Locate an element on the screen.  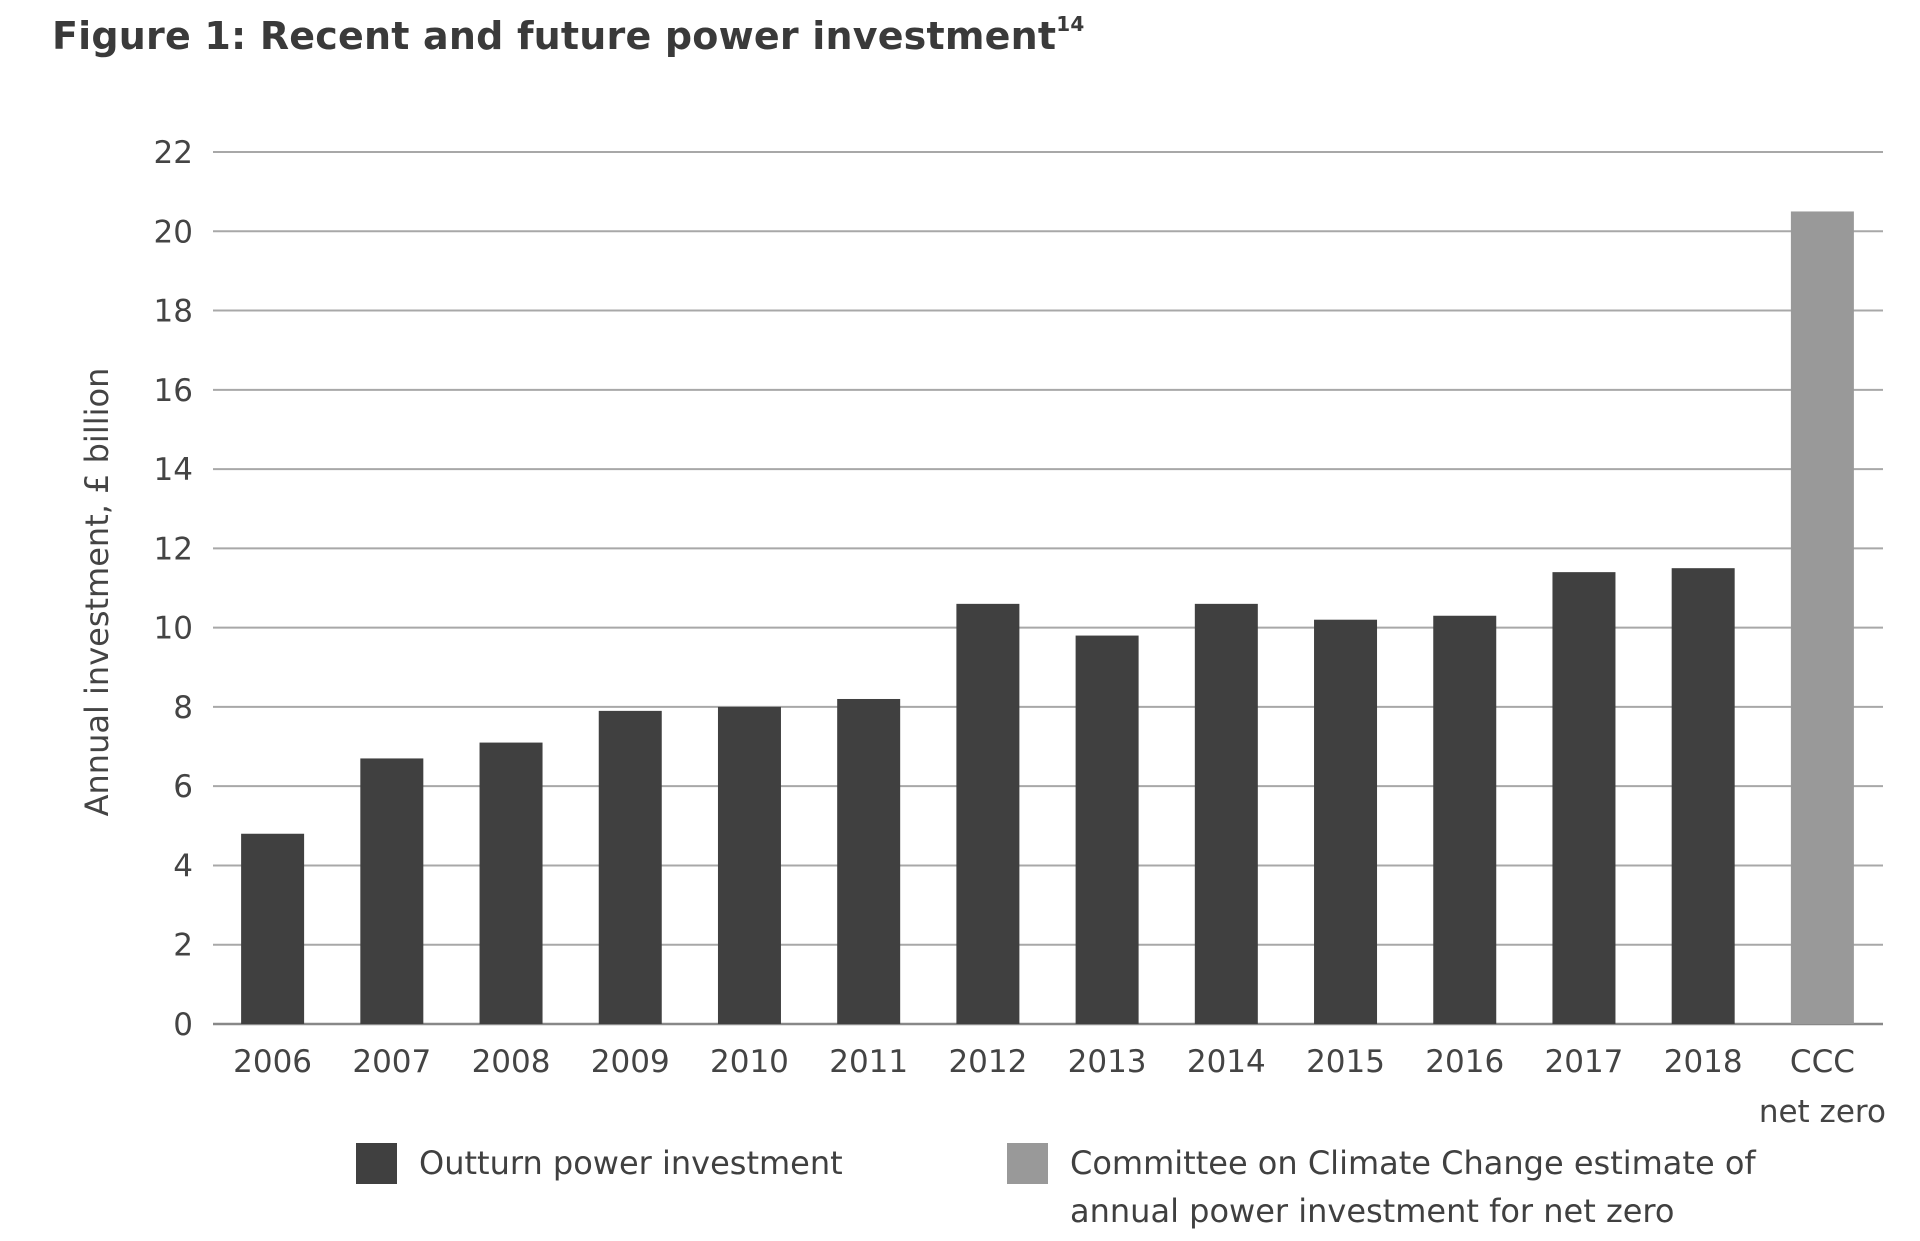
y-tick-label: 12 is located at coordinates (173, 549).